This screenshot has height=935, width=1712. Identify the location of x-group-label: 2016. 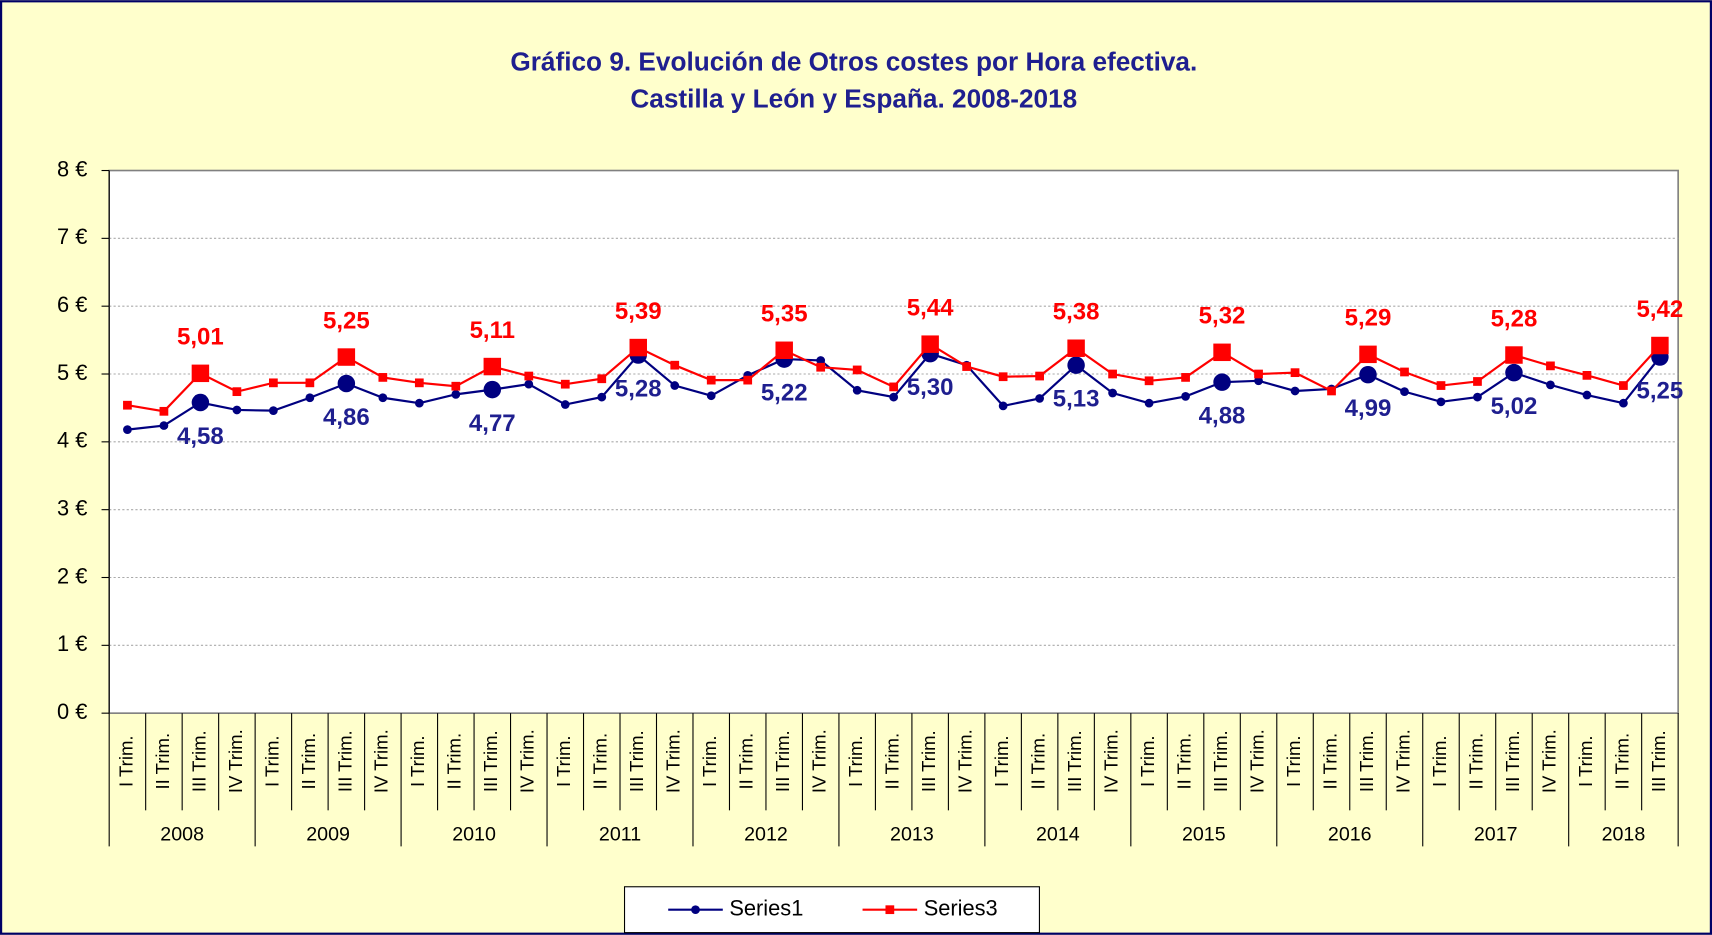
(1350, 835).